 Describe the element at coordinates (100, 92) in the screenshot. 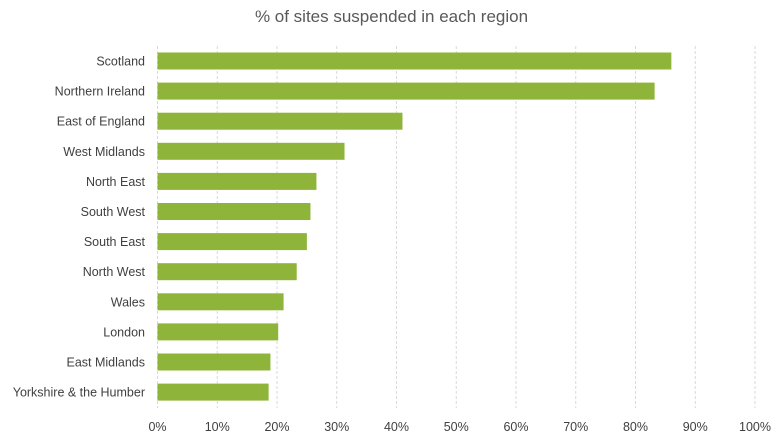

I see `category-label: Northern Ireland` at that location.